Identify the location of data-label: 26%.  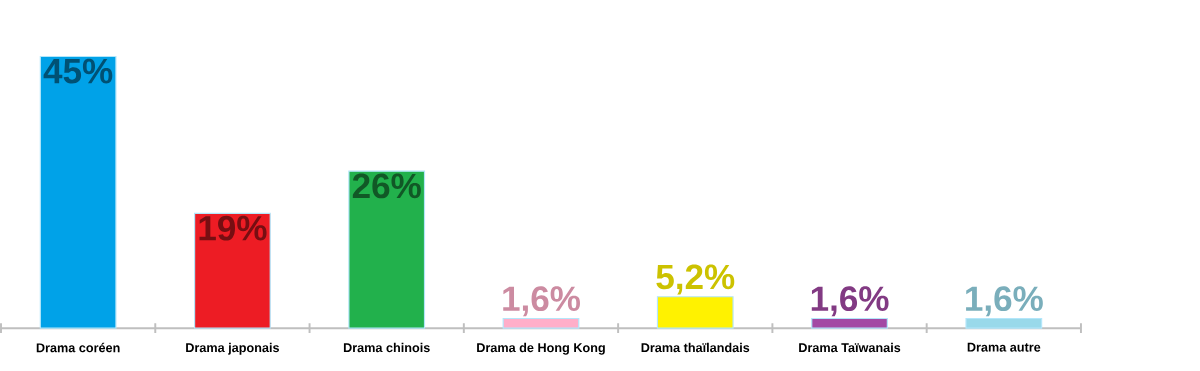
(386, 186).